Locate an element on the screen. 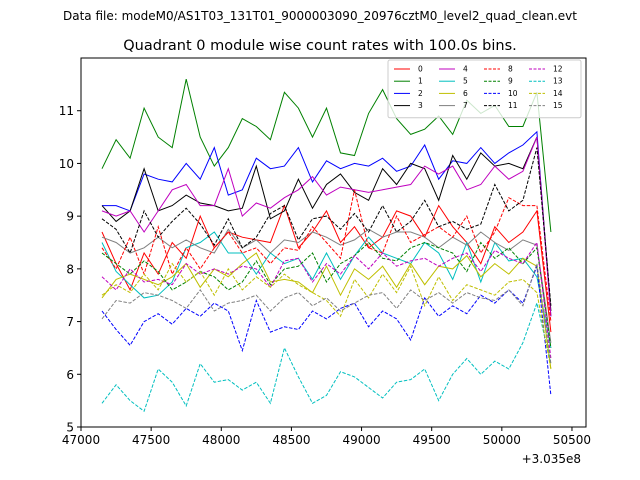  y-tick-label: 5 is located at coordinates (70, 428).